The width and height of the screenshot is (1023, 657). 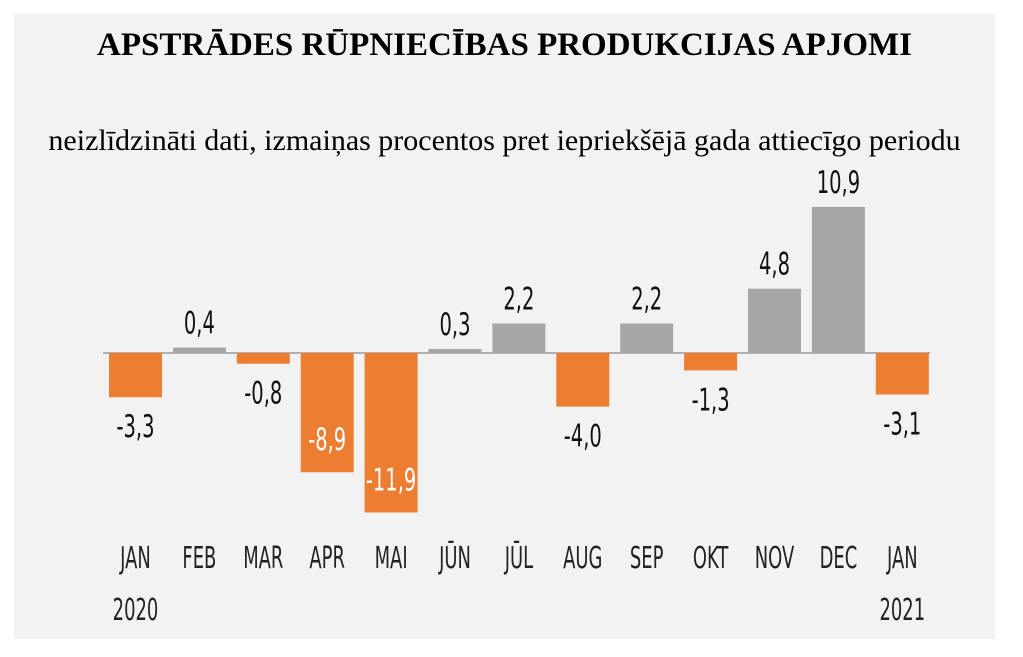 I want to click on data-label-12: 10,9, so click(x=838, y=183).